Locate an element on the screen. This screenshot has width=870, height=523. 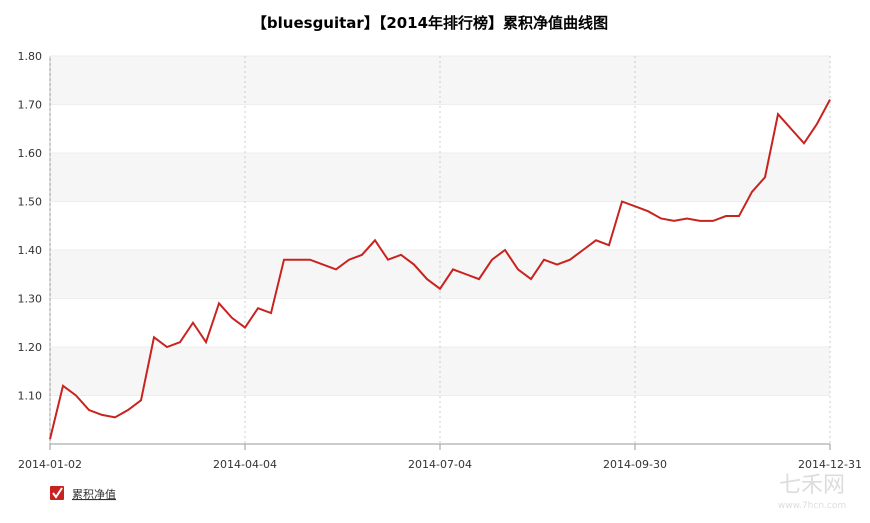
chart-title: 【bluesguitar】【2014年排行榜】累积净值曲线图 is located at coordinates (430, 23).